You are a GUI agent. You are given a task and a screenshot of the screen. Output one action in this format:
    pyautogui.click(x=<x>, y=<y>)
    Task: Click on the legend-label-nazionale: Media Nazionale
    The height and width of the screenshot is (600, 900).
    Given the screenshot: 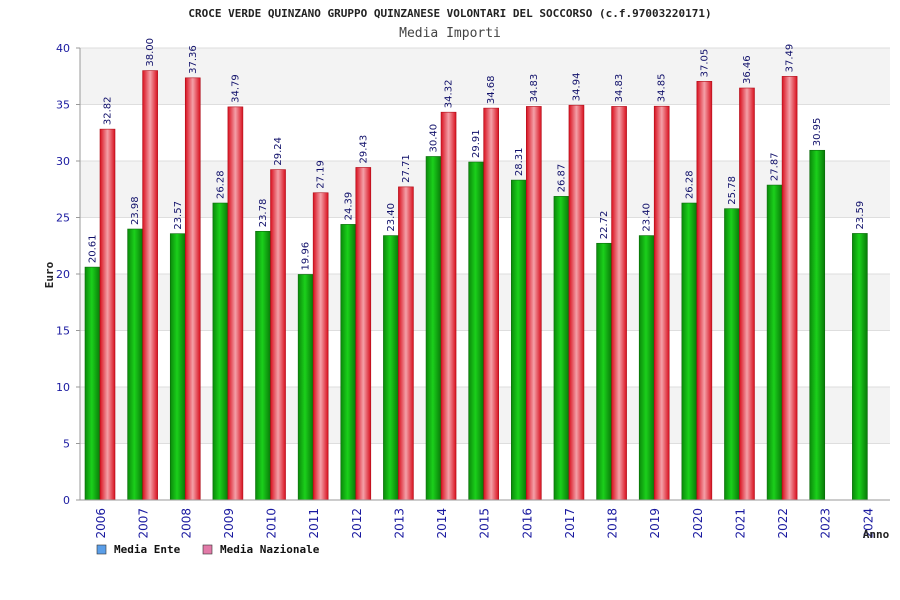 What is the action you would take?
    pyautogui.click(x=270, y=549)
    